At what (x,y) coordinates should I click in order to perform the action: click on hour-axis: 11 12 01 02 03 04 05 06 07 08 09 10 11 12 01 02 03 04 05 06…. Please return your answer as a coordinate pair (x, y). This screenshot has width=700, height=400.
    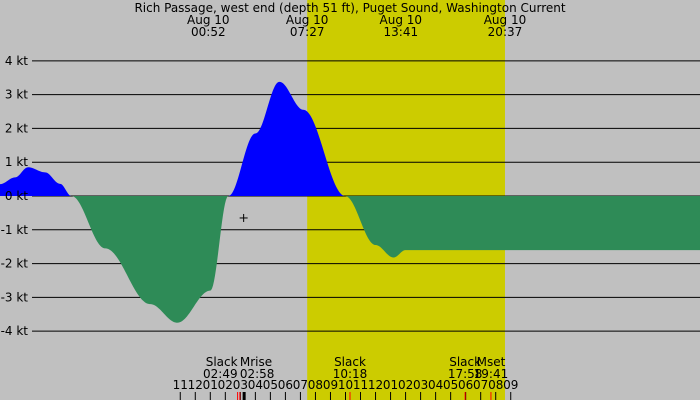
    Looking at the image, I should click on (345, 389).